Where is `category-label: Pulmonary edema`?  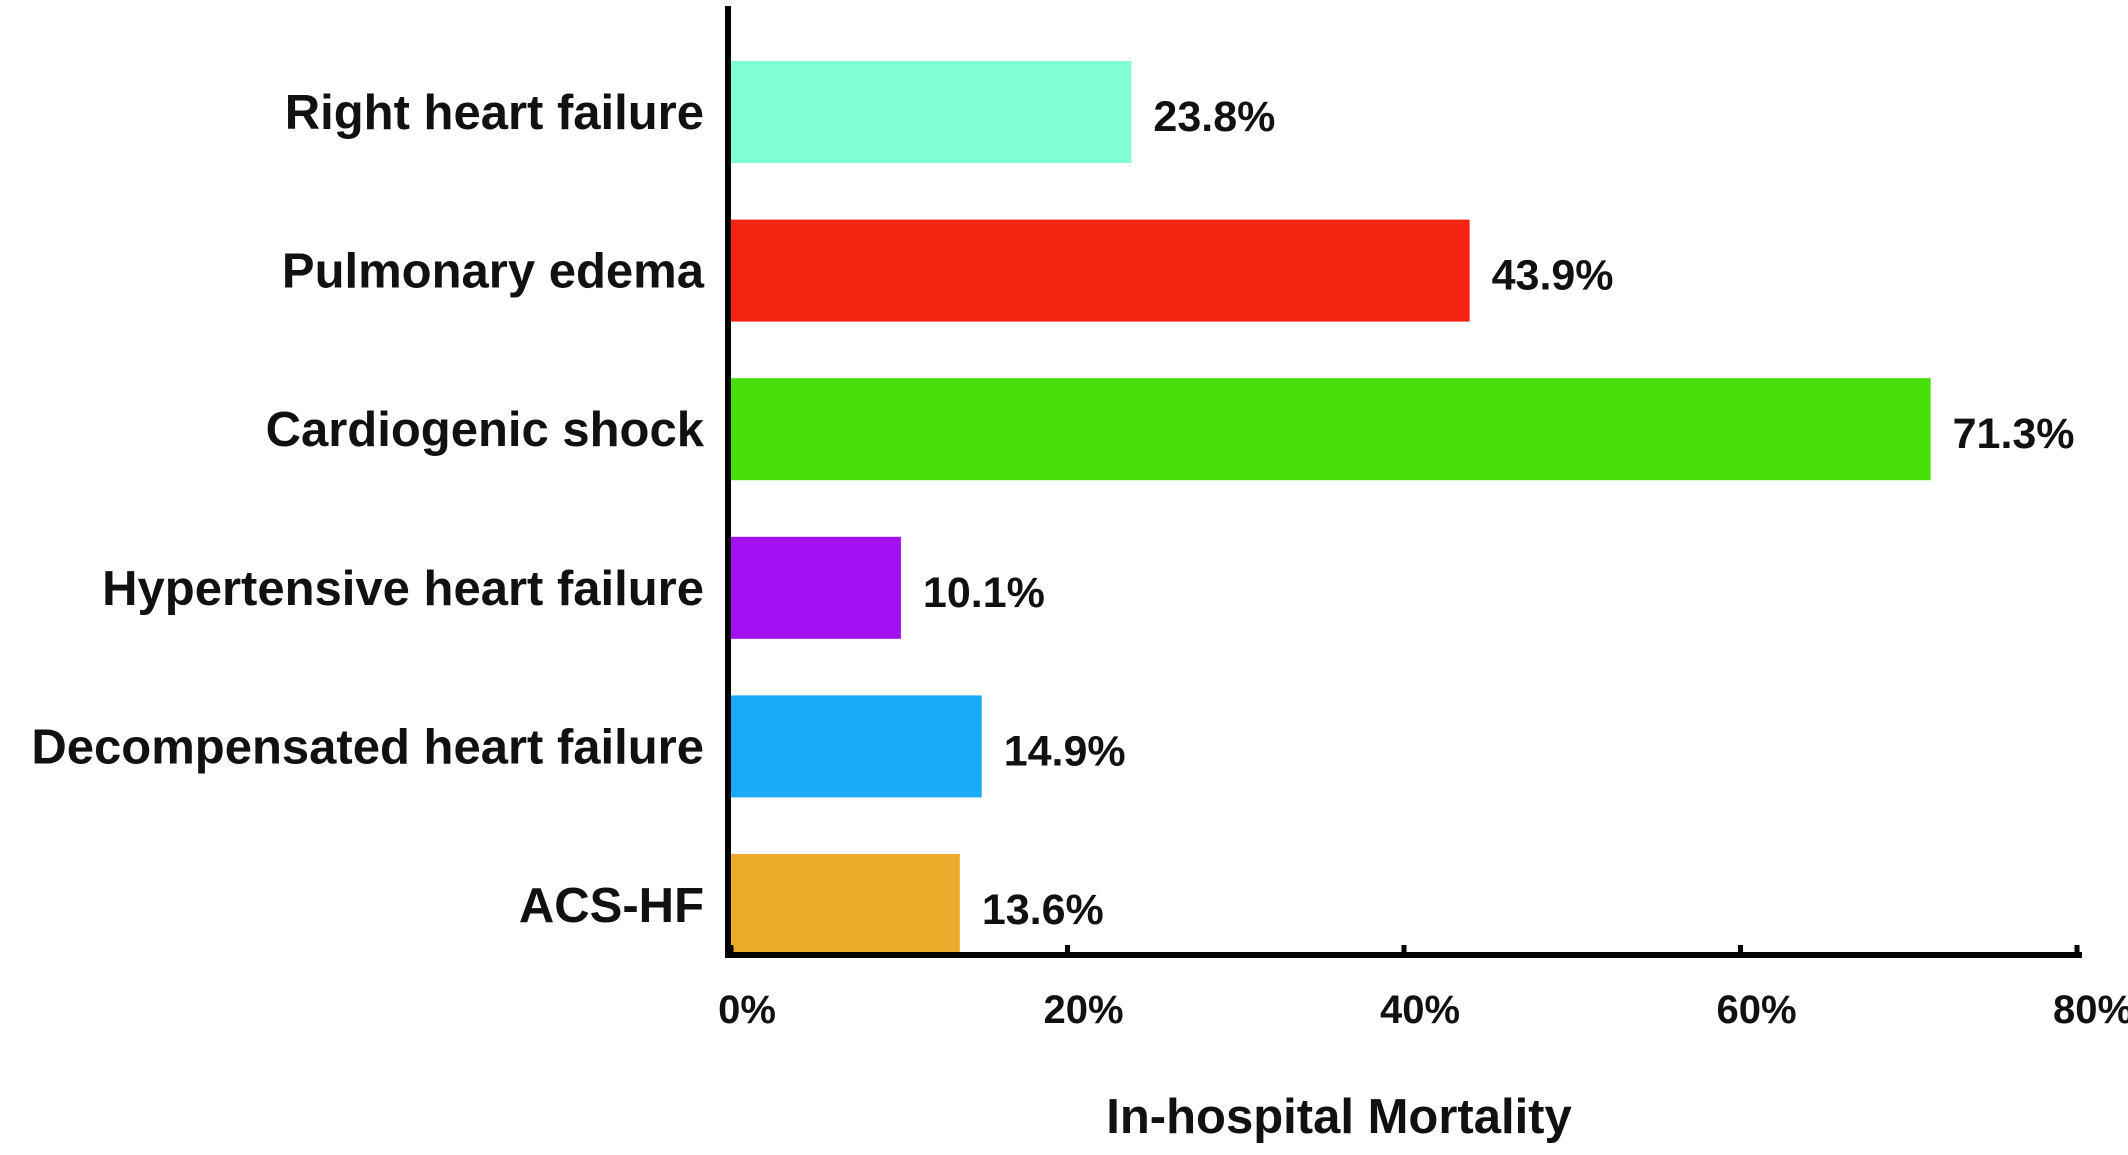
category-label: Pulmonary edema is located at coordinates (493, 272).